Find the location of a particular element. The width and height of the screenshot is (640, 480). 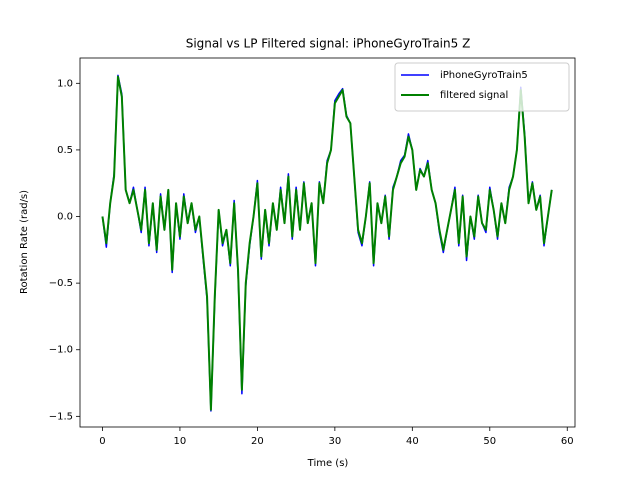

y-tick-label: −1.0 is located at coordinates (61, 350).